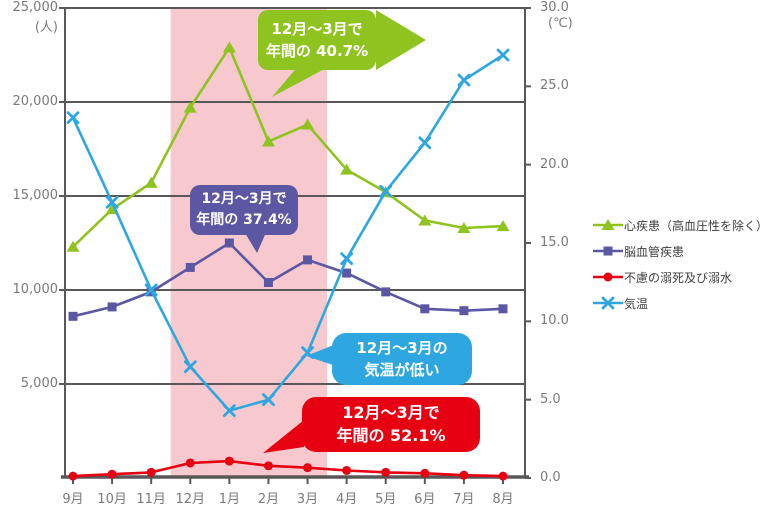  Describe the element at coordinates (391, 435) in the screenshot. I see `callout-line: 年間の 52.1%` at that location.